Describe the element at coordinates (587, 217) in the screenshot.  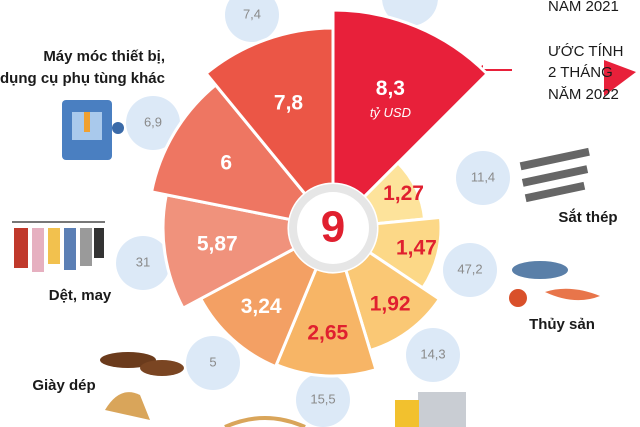
I see `category-label: Sắt thép` at that location.